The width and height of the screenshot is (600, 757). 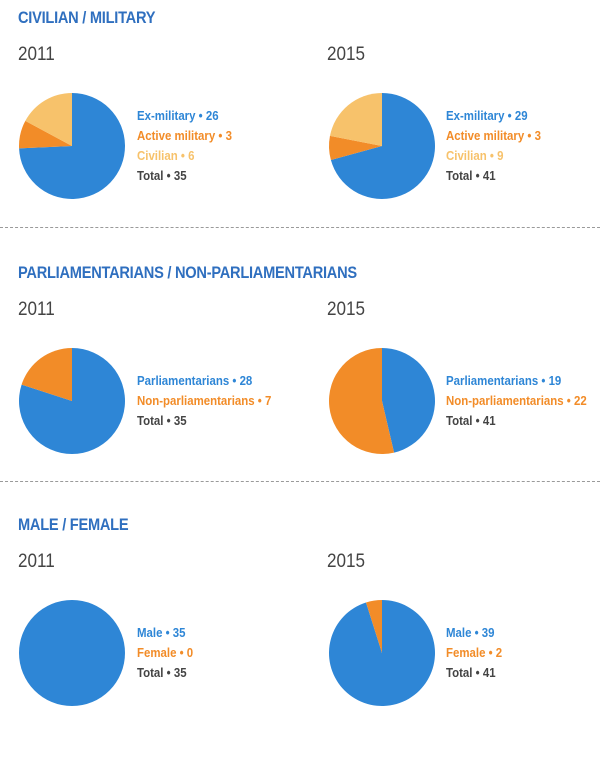 I want to click on legend-entry: Ex-military • 29, so click(x=493, y=116).